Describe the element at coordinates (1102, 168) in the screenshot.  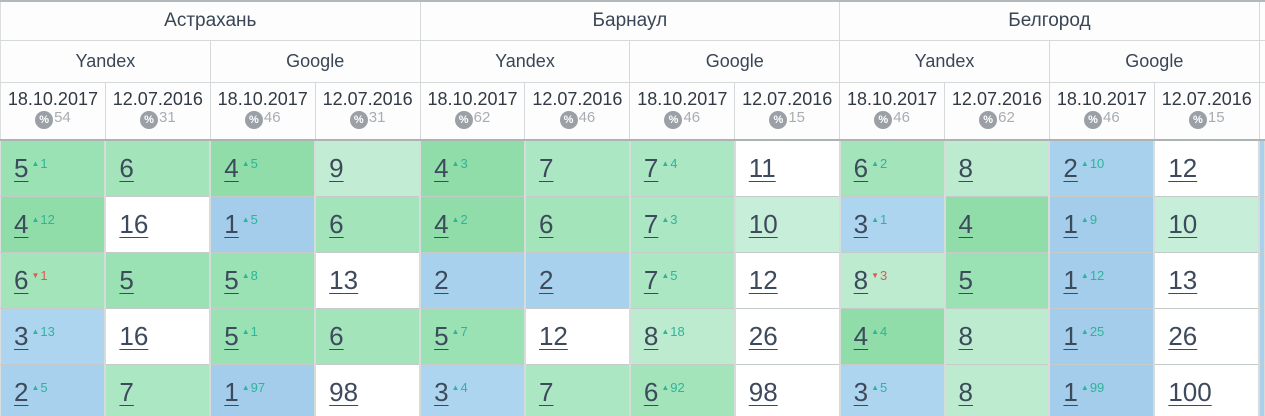
I see `position-cell: 2 ▲10` at that location.